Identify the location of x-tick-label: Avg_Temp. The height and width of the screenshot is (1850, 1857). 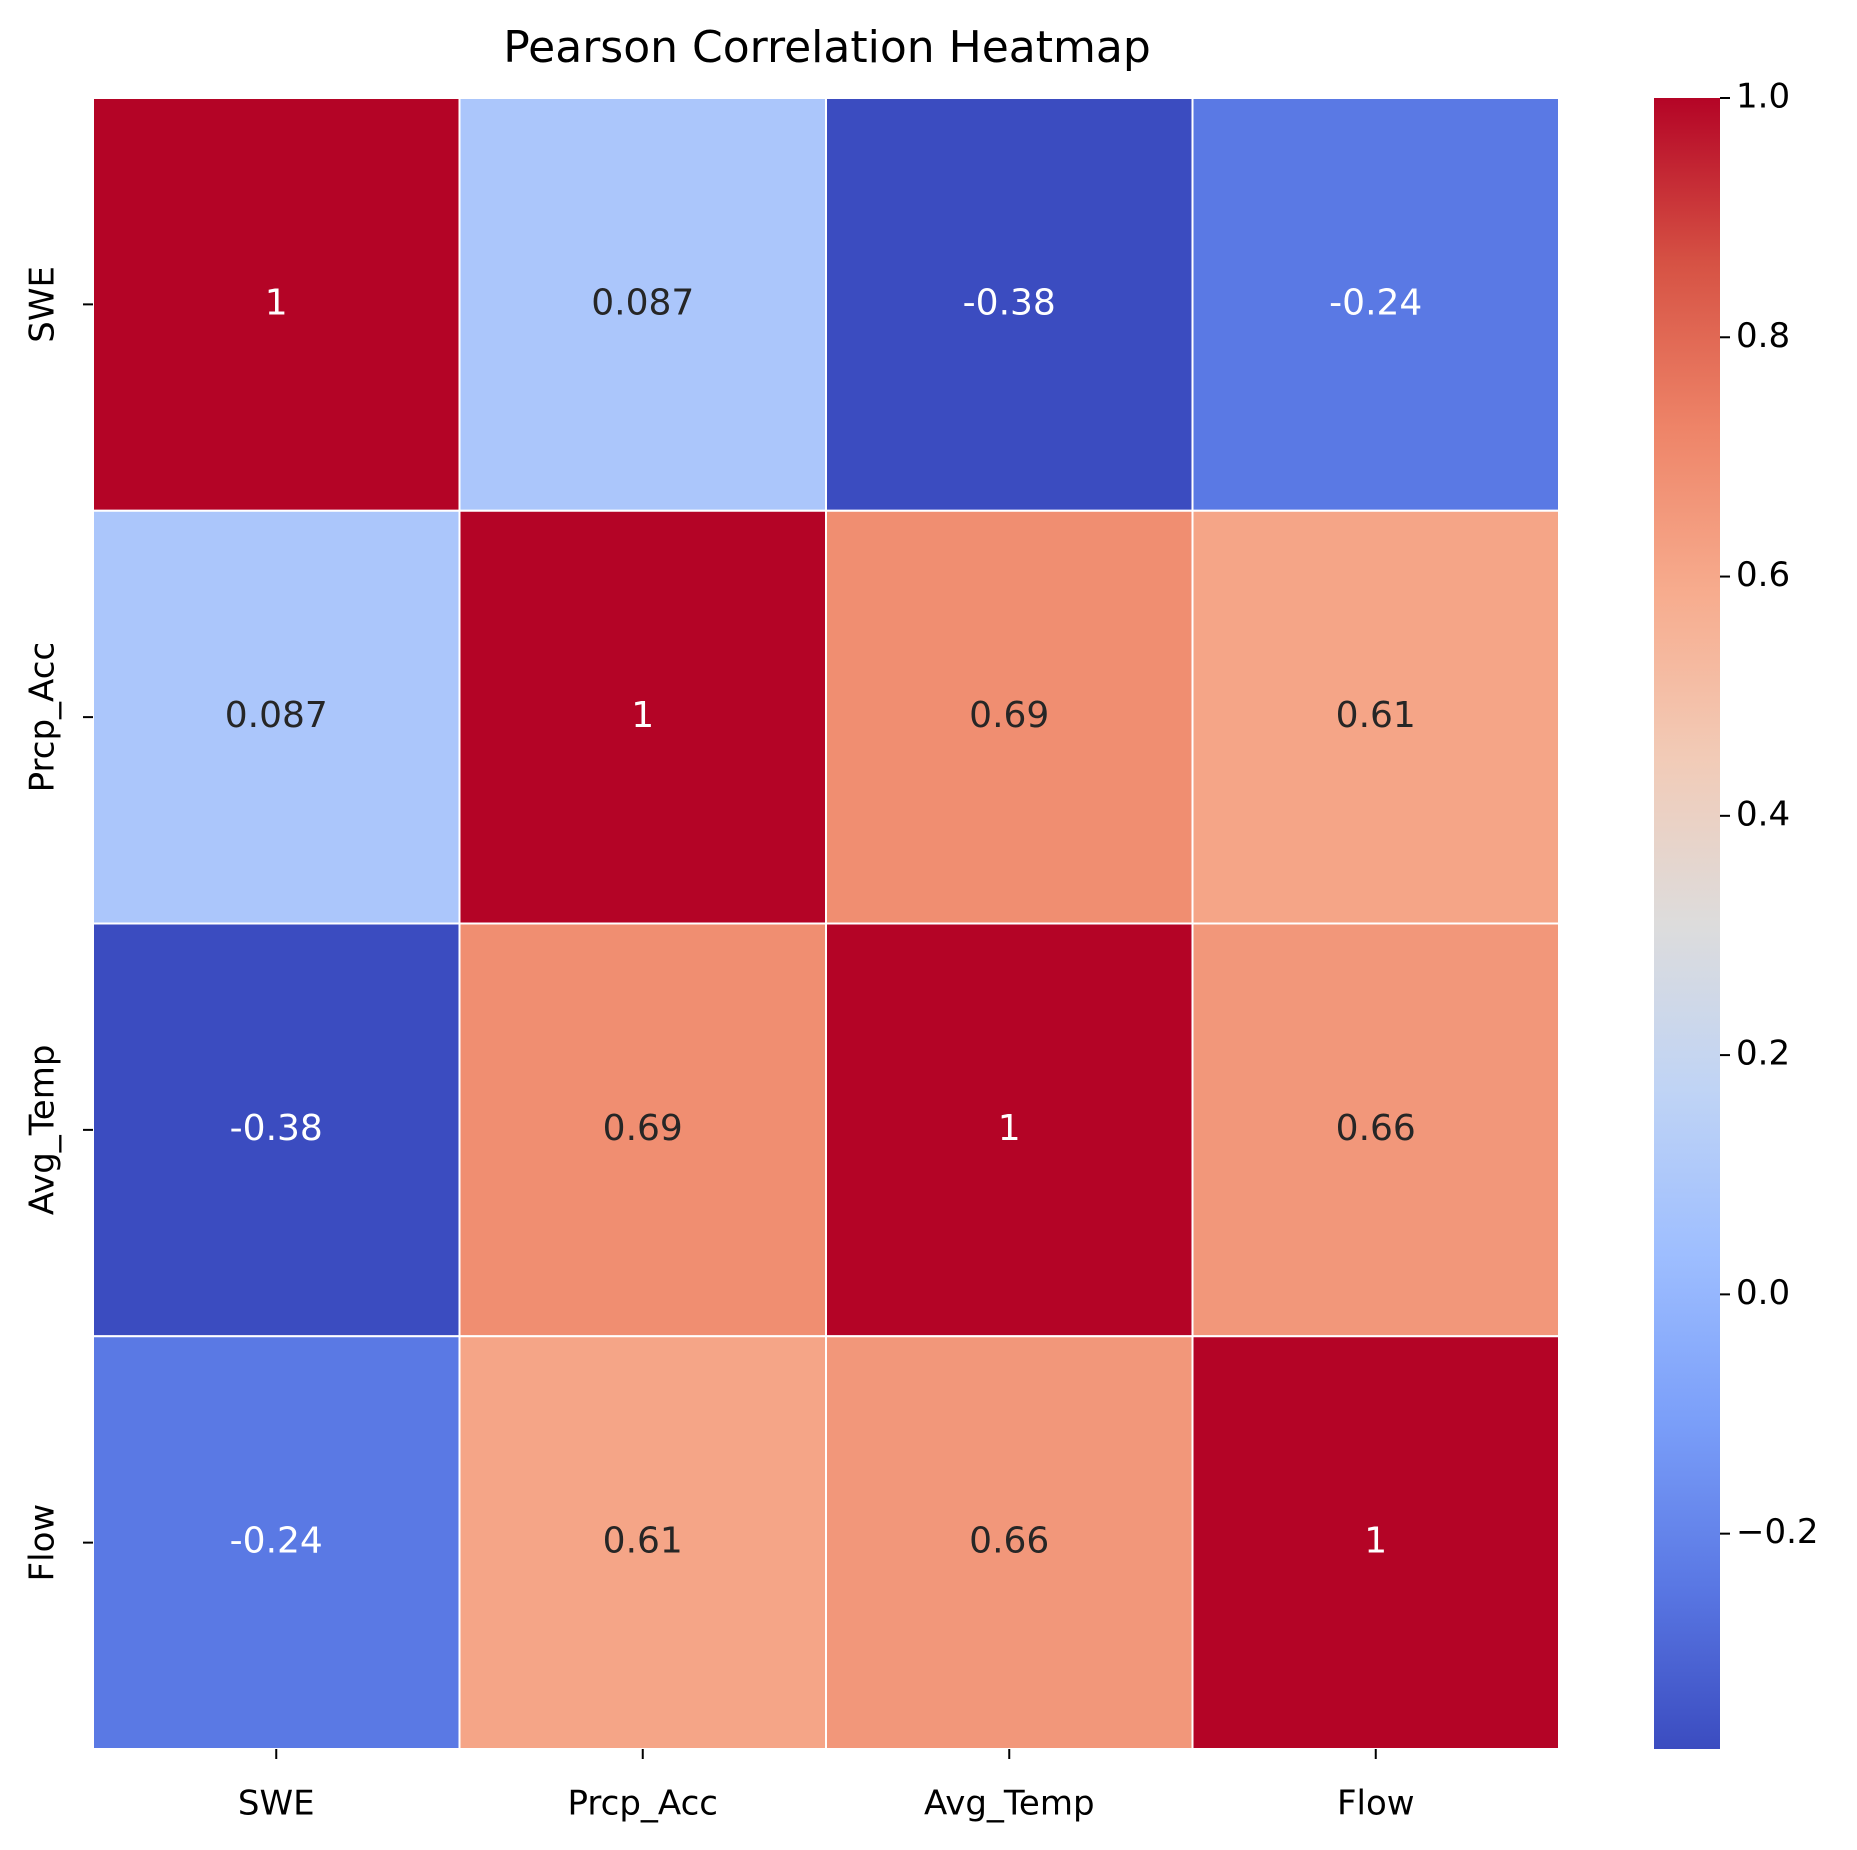
(1009, 1804).